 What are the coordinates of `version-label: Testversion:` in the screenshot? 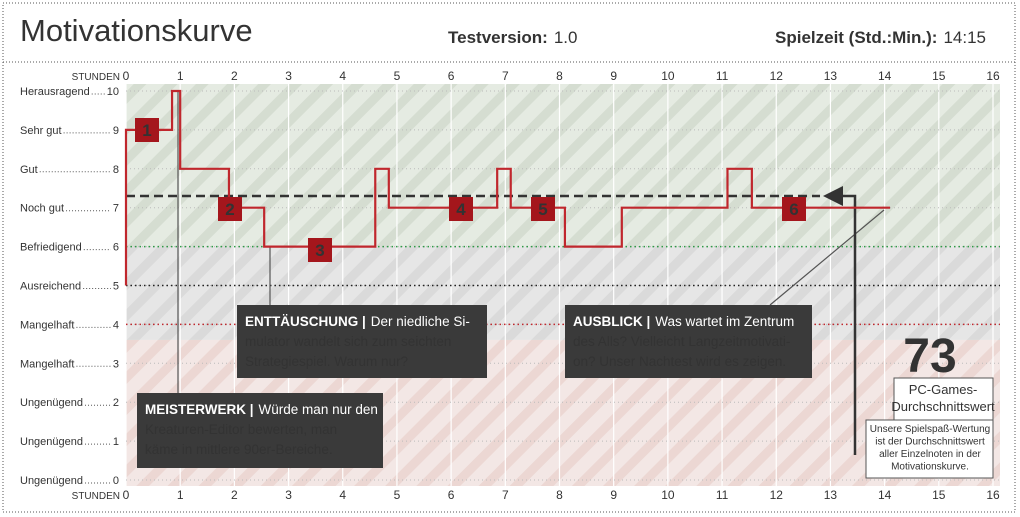 It's located at (498, 37).